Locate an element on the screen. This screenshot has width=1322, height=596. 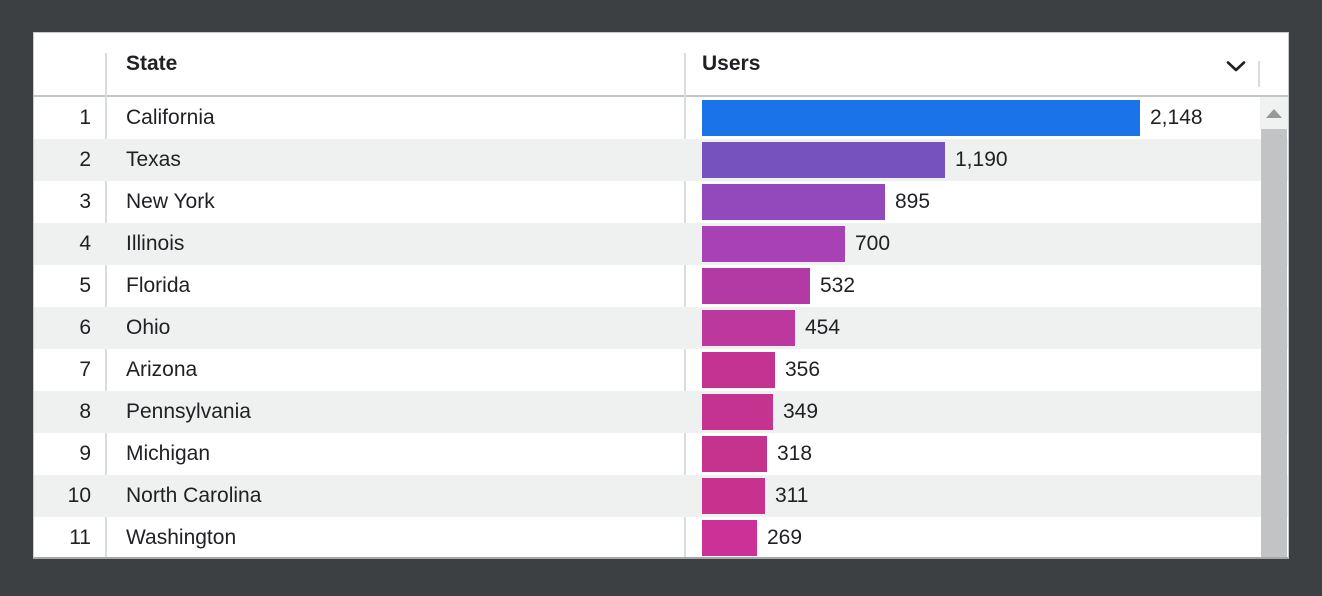
users-value: 532 is located at coordinates (838, 285).